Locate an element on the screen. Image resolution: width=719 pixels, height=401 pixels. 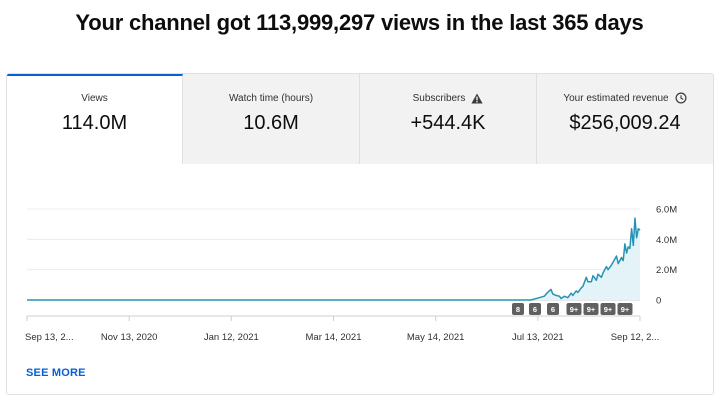
y-tick-label: 6.0M is located at coordinates (666, 210).